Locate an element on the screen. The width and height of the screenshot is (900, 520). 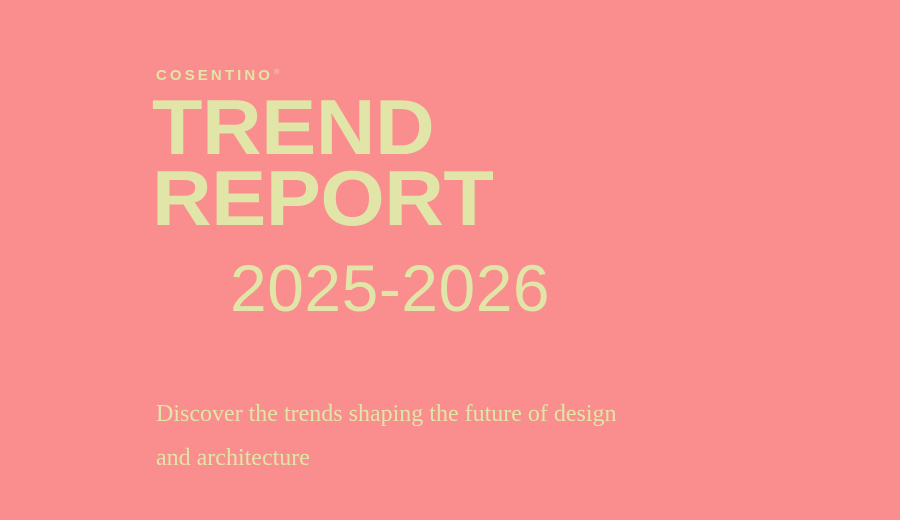
brand-name: COSENTINO is located at coordinates (215, 75).